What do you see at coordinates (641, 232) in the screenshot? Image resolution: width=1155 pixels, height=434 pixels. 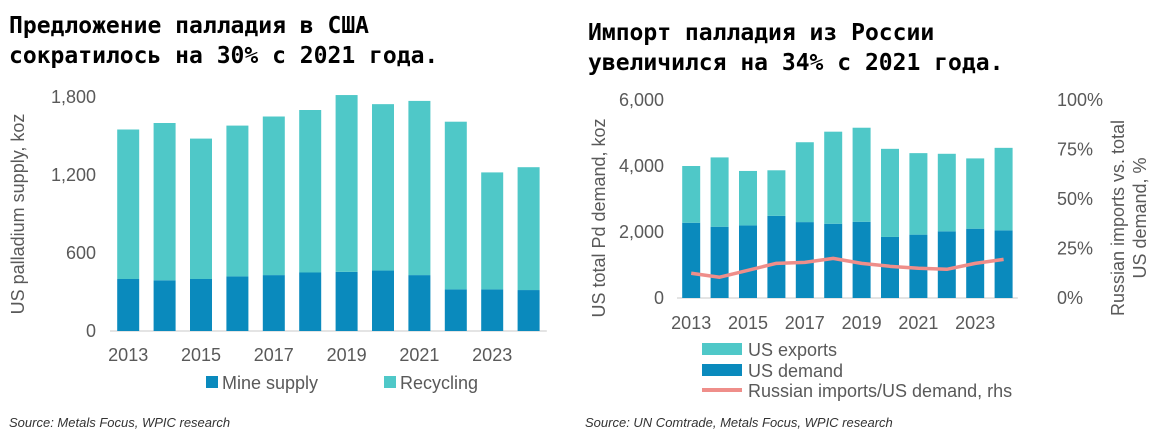 I see `right-y-tick-label: 2,000` at bounding box center [641, 232].